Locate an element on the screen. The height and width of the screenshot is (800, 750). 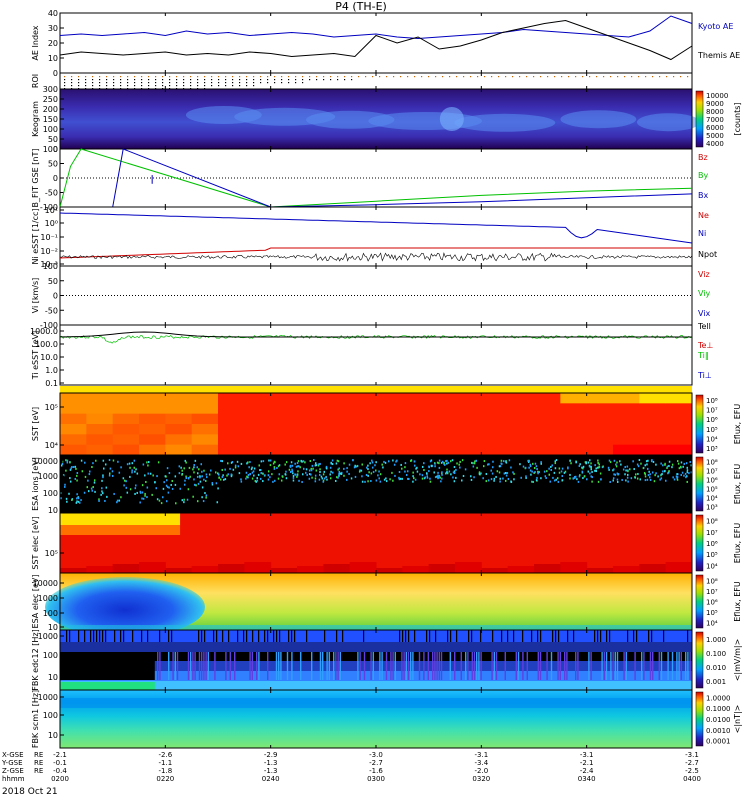
bfield-ytick-label: 0 is located at coordinates (55, 178).